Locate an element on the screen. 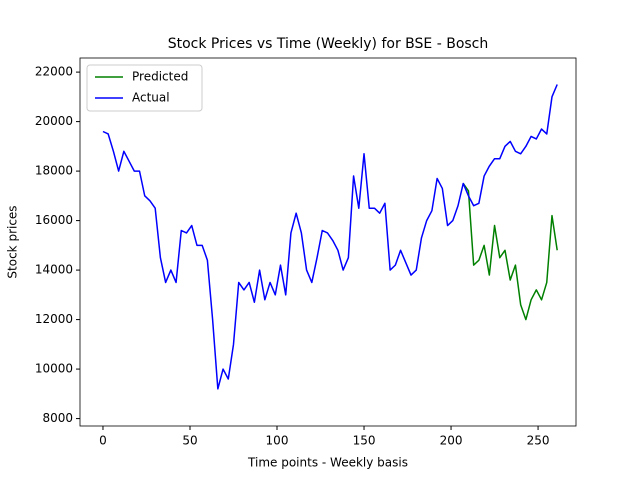 The image size is (640, 480). y-tick-label: 20000 is located at coordinates (54, 121).